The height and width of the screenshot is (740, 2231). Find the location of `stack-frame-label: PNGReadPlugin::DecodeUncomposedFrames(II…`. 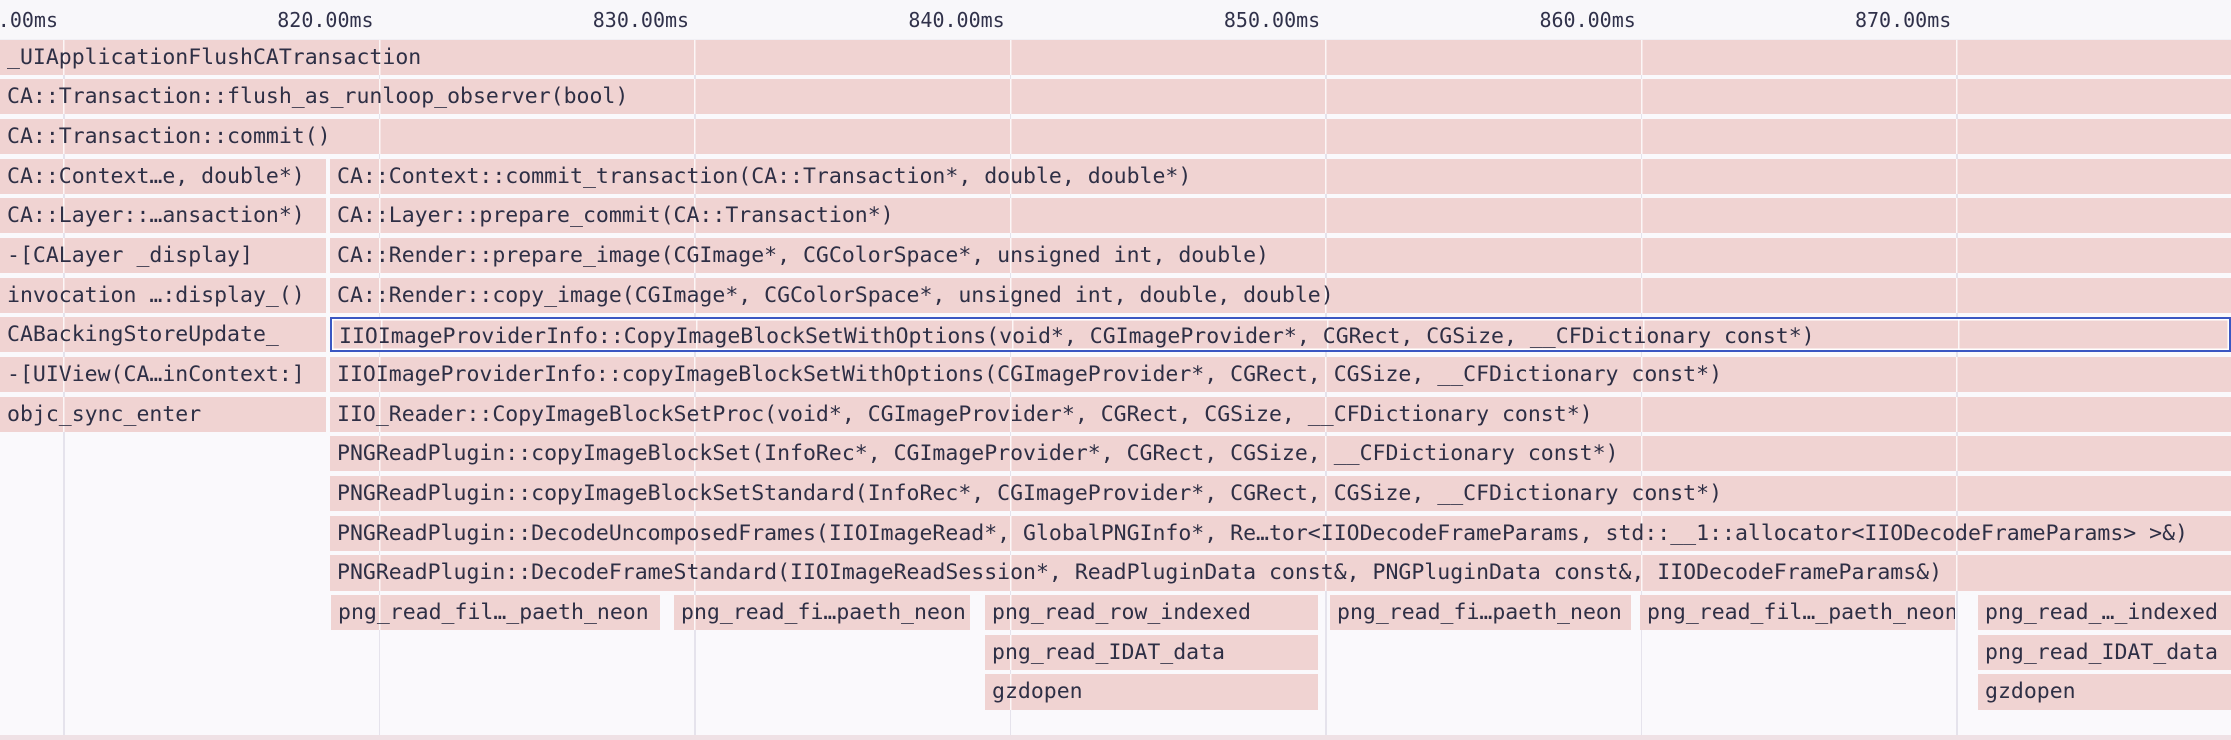

stack-frame-label: PNGReadPlugin::DecodeUncomposedFrames(II… is located at coordinates (1263, 533).